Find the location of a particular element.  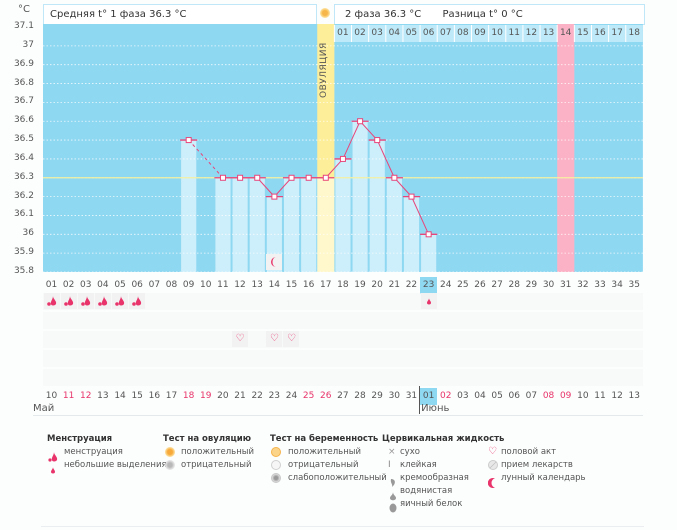

date-label: 22 is located at coordinates (257, 396).